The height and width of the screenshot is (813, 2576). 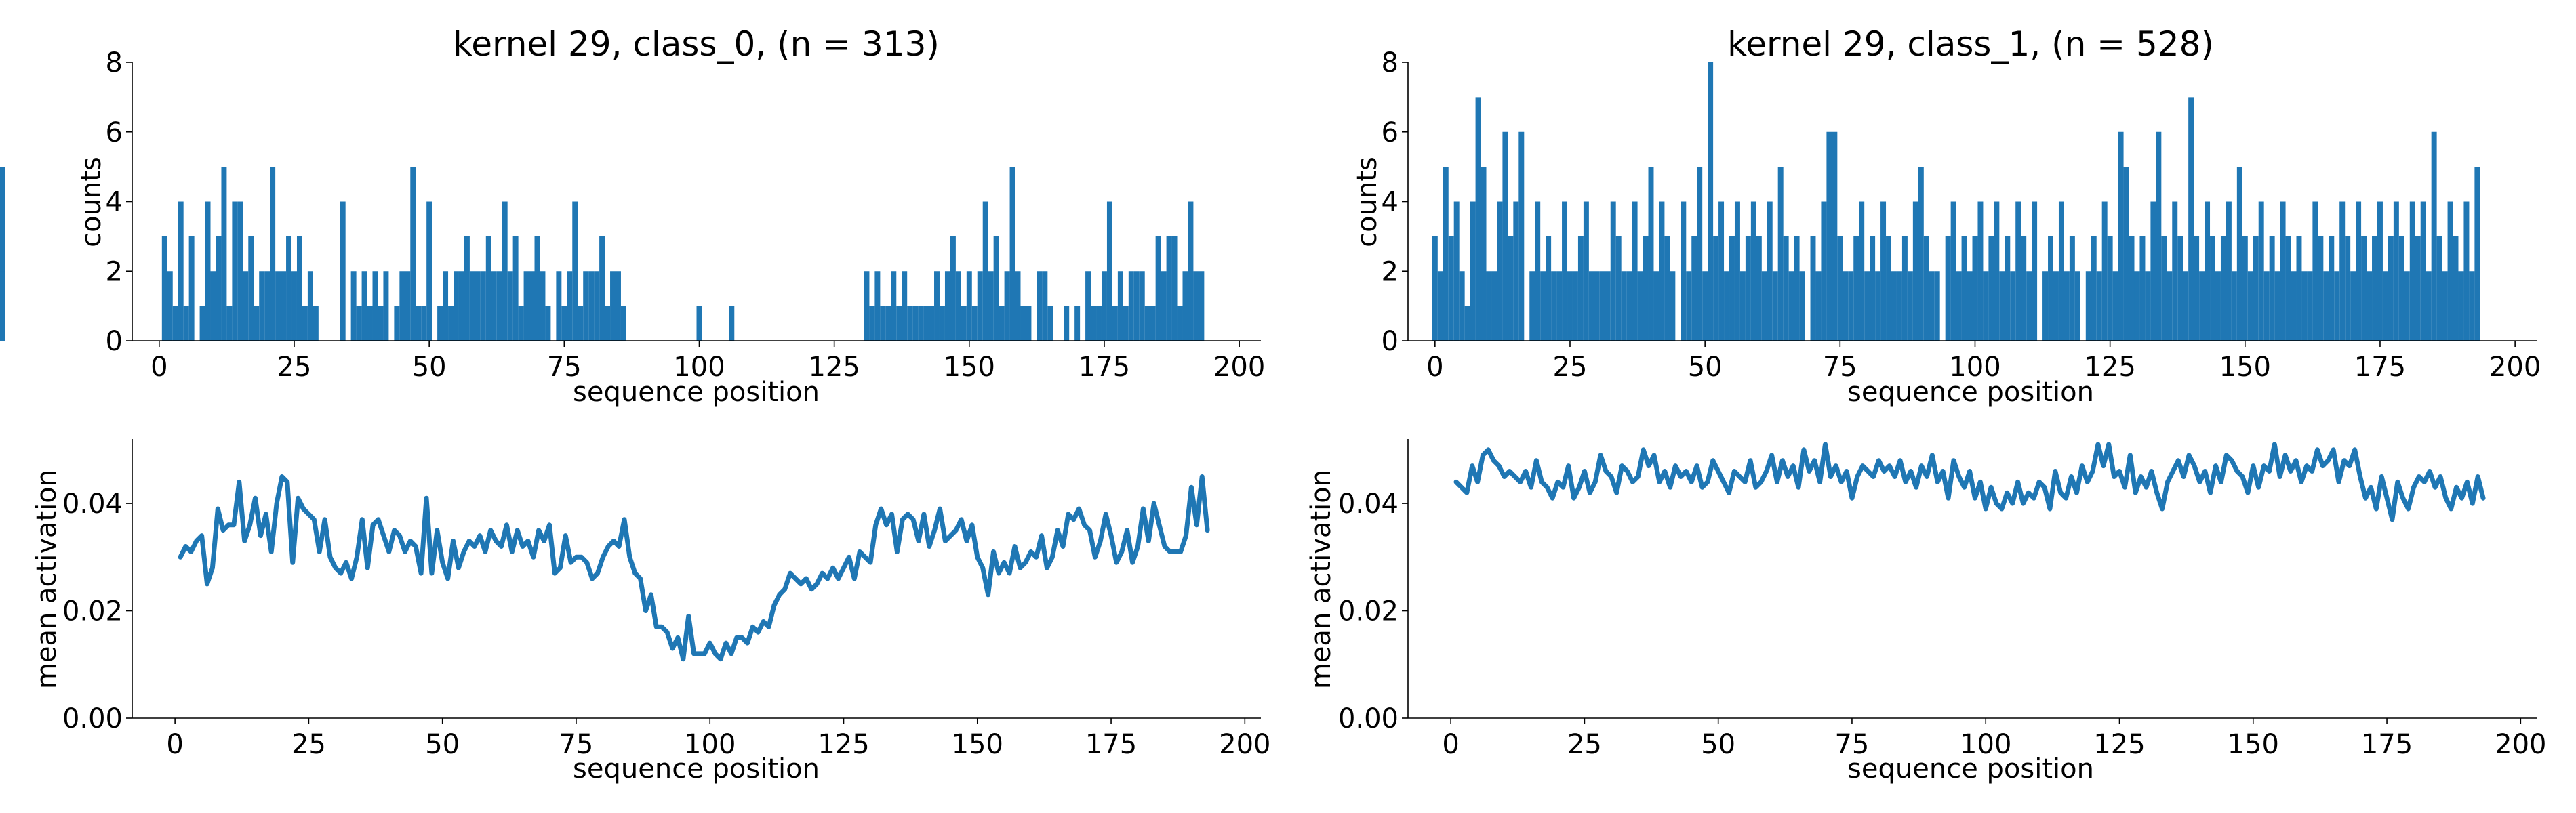 I want to click on x-tick-label: 100, so click(x=699, y=367).